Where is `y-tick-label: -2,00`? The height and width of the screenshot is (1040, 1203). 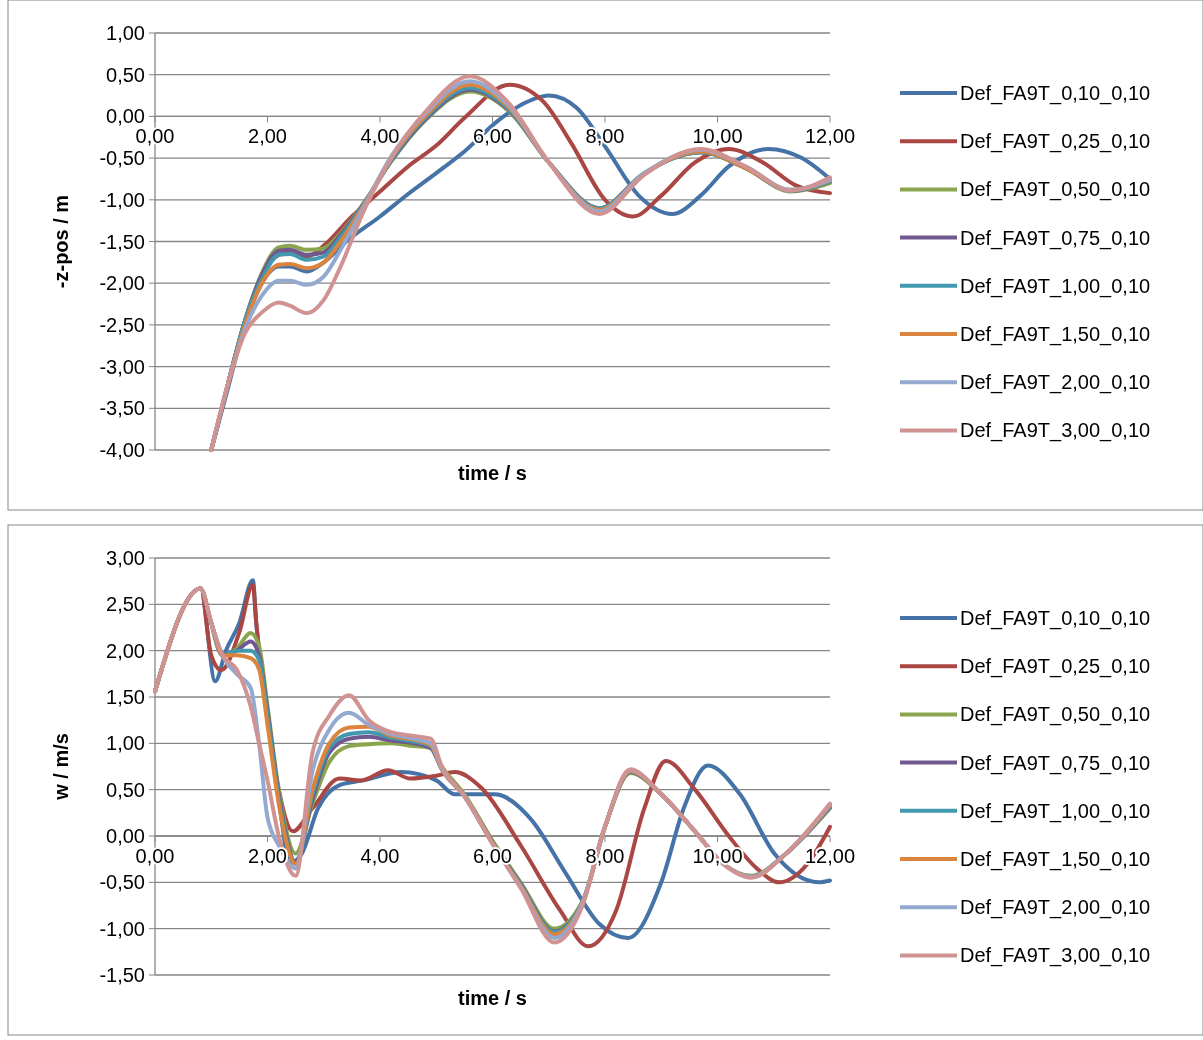 y-tick-label: -2,00 is located at coordinates (122, 283).